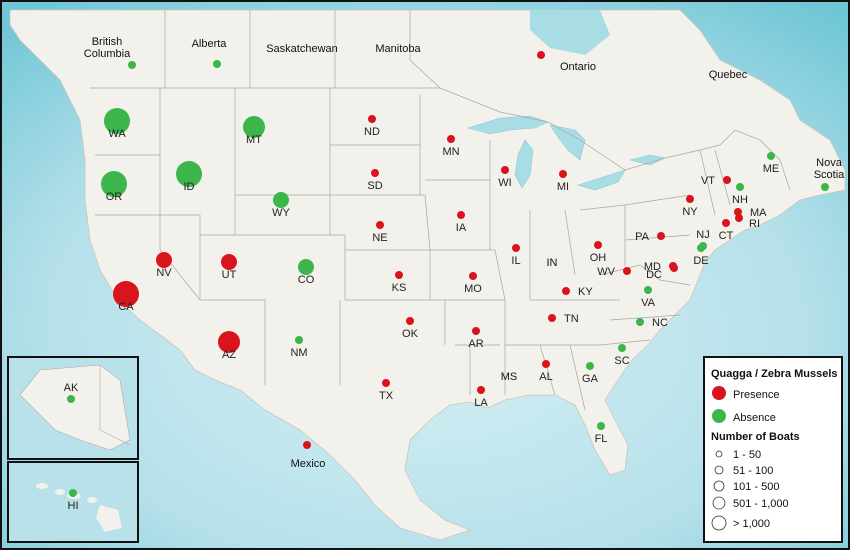 The width and height of the screenshot is (850, 550). Describe the element at coordinates (281, 200) in the screenshot. I see `marker-wy` at that location.